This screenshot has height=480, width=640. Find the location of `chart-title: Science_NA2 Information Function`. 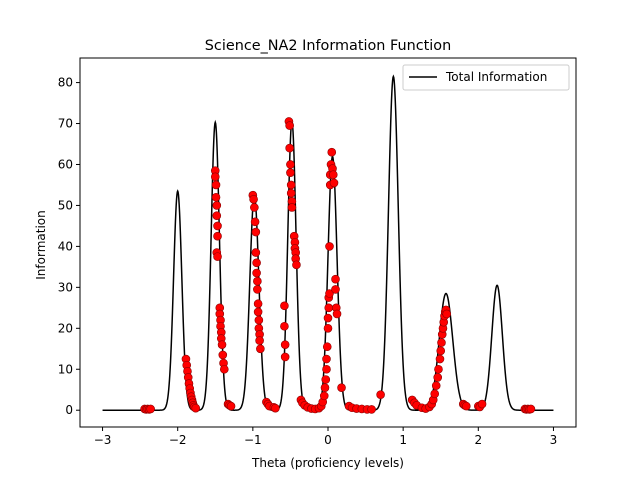

chart-title: Science_NA2 Information Function is located at coordinates (328, 46).